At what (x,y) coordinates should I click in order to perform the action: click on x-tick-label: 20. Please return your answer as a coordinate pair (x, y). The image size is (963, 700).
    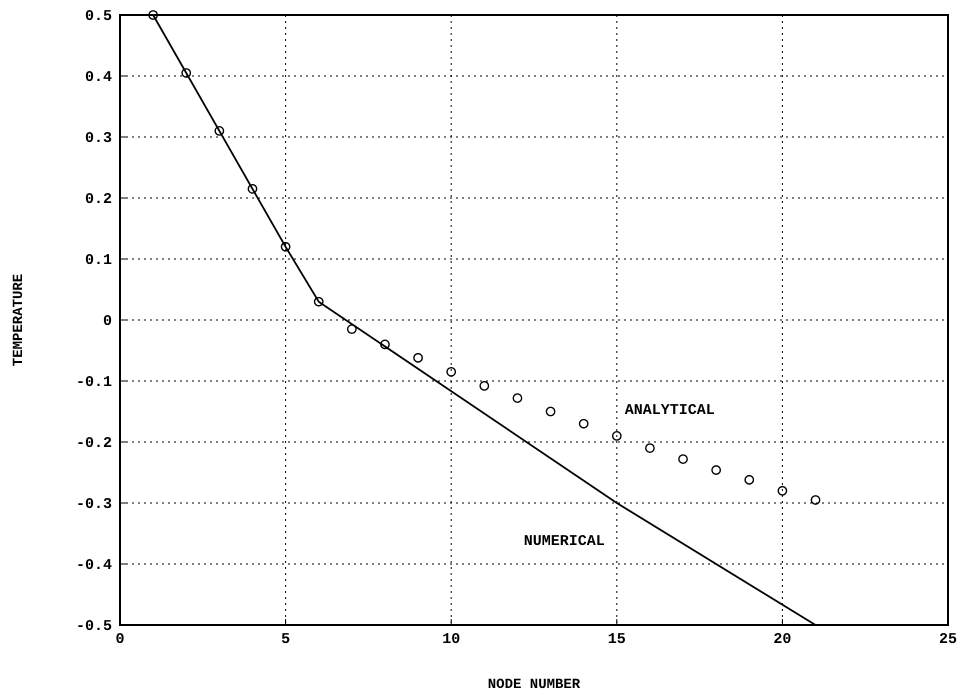
    Looking at the image, I should click on (782, 639).